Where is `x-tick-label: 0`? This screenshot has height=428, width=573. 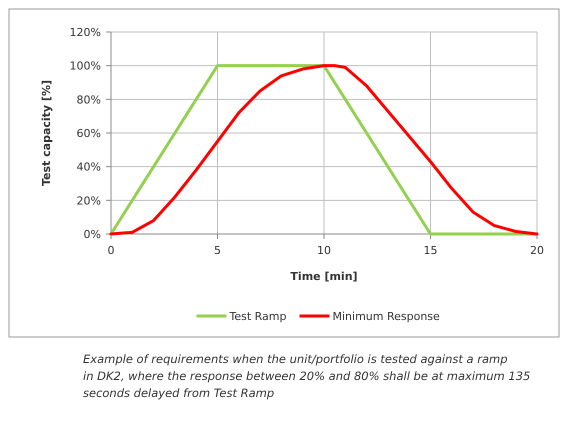
x-tick-label: 0 is located at coordinates (111, 250).